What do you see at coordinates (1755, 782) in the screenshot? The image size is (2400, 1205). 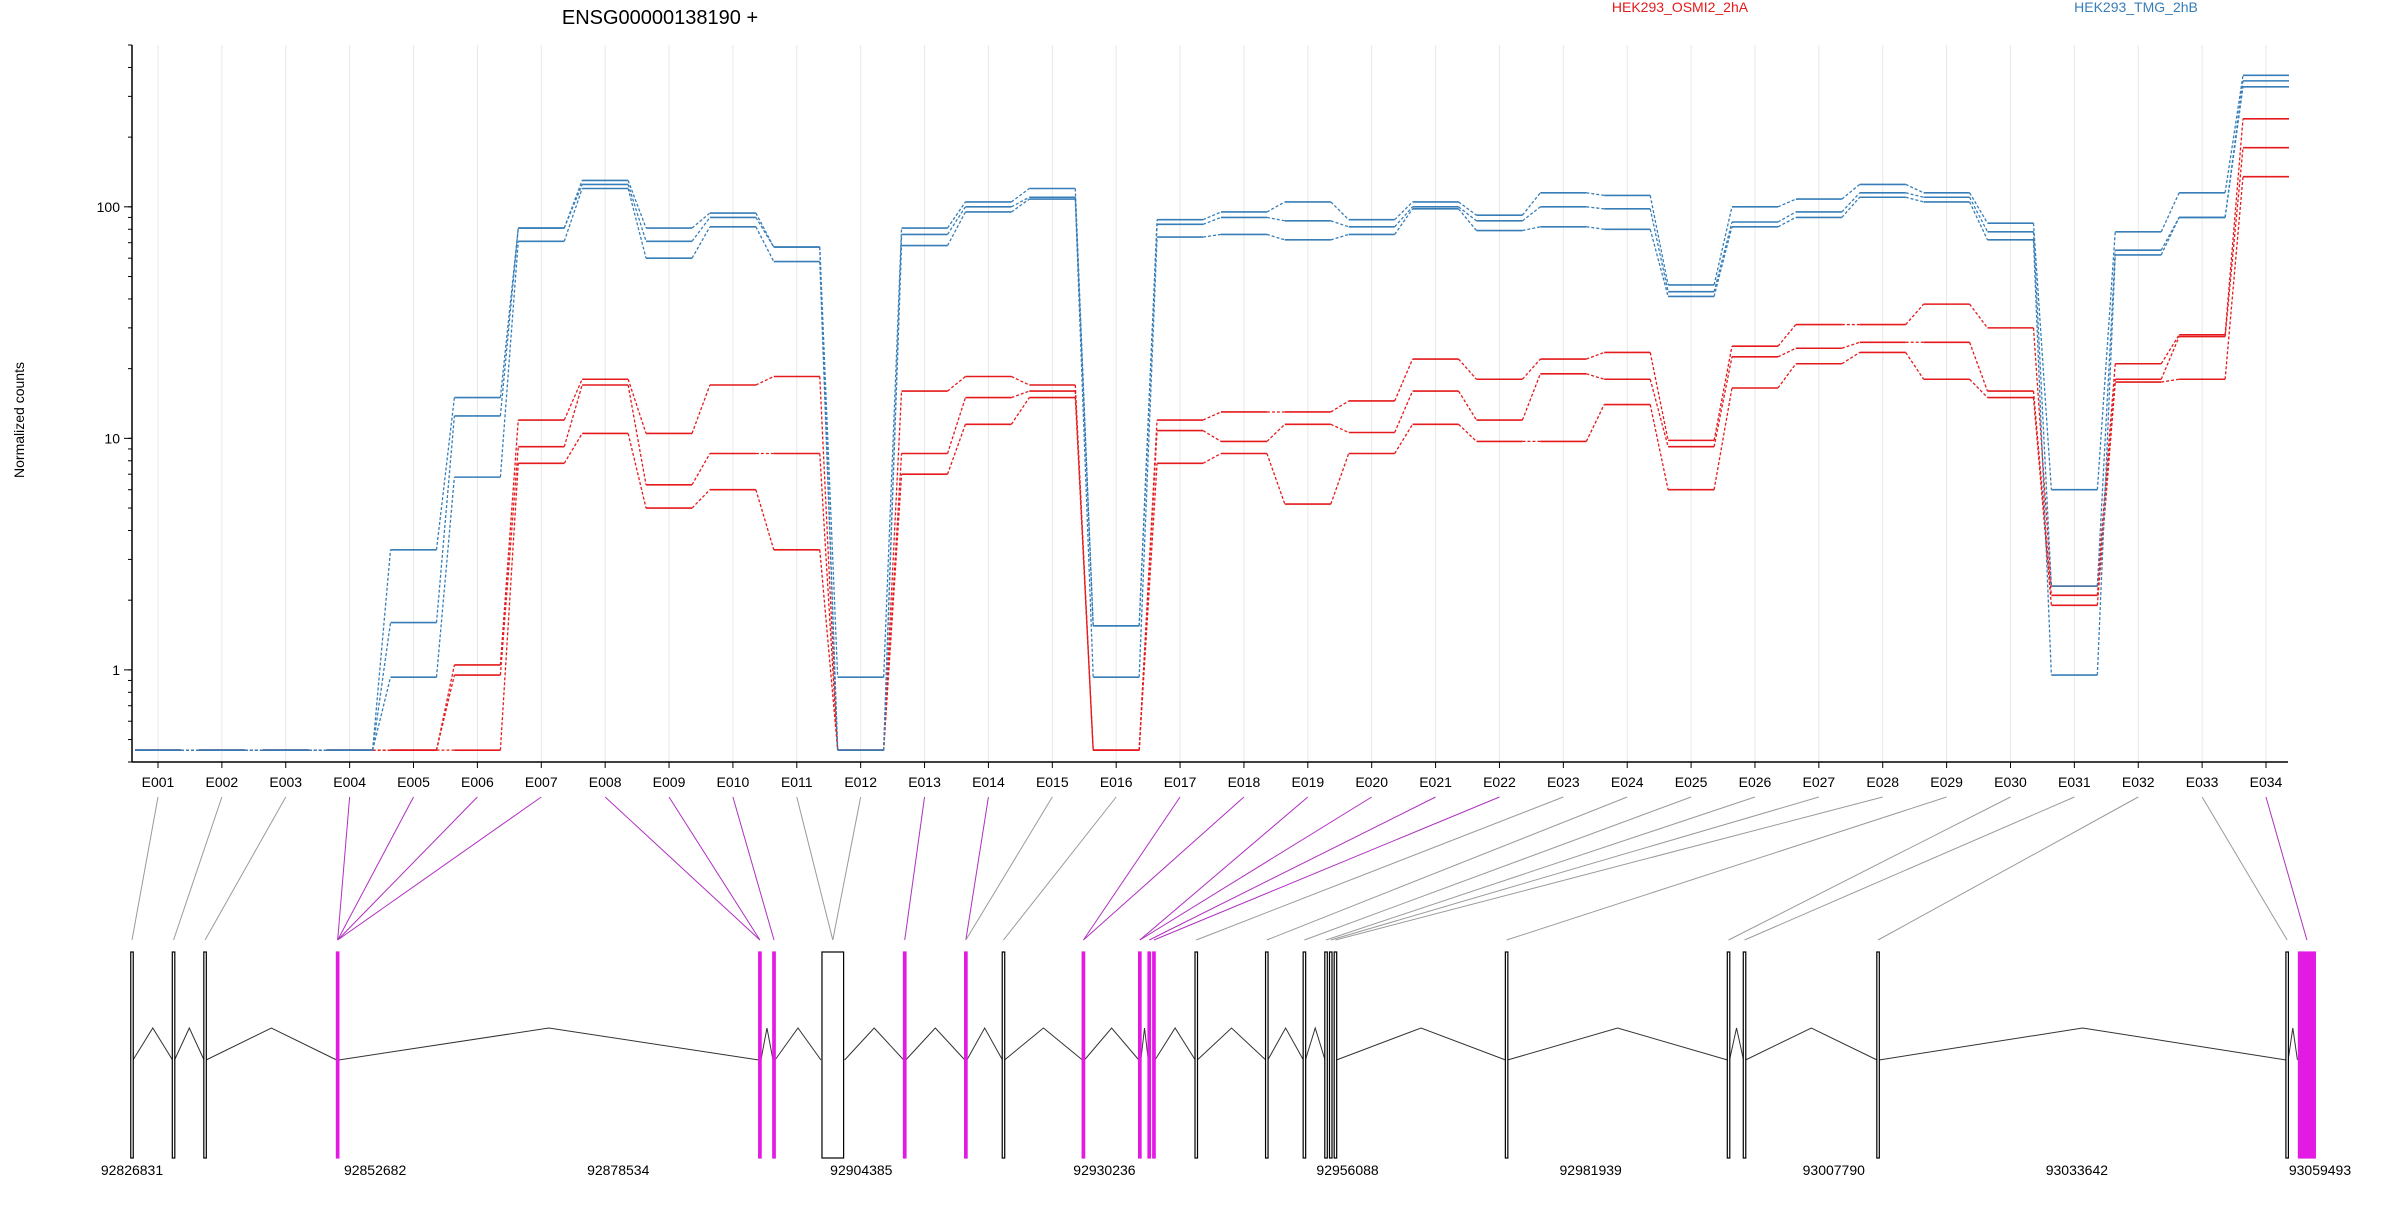 I see `x-tick-label: E026` at bounding box center [1755, 782].